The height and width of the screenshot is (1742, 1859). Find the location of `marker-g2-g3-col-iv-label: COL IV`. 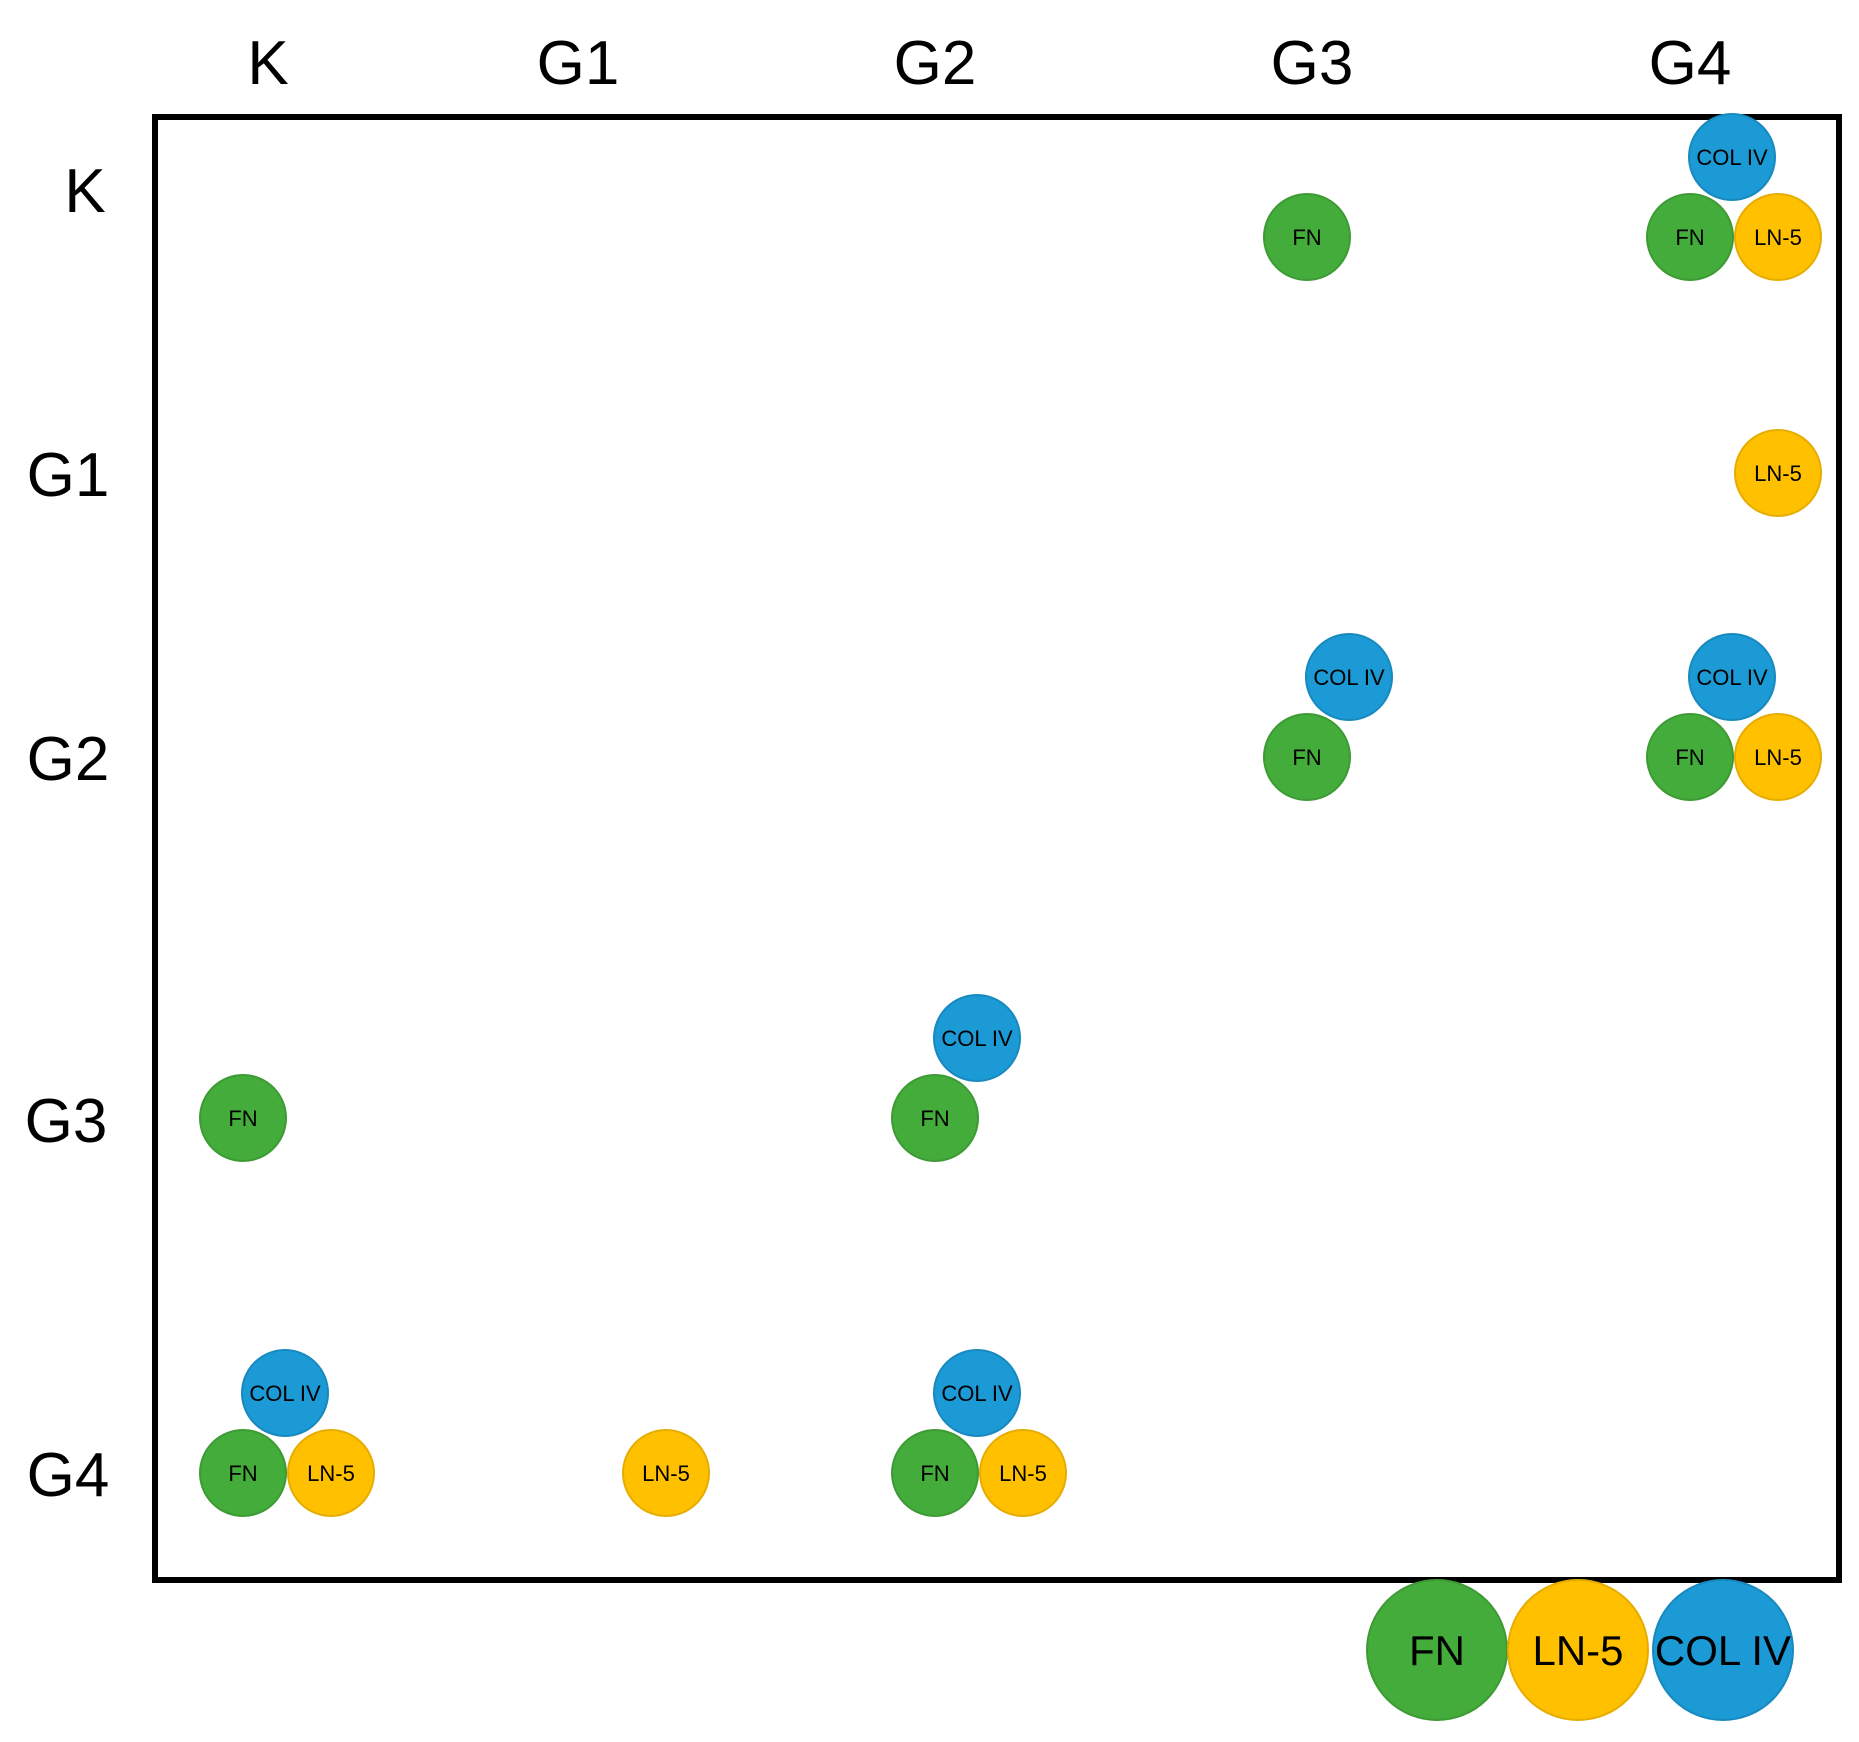

marker-g2-g3-col-iv-label: COL IV is located at coordinates (1349, 677).